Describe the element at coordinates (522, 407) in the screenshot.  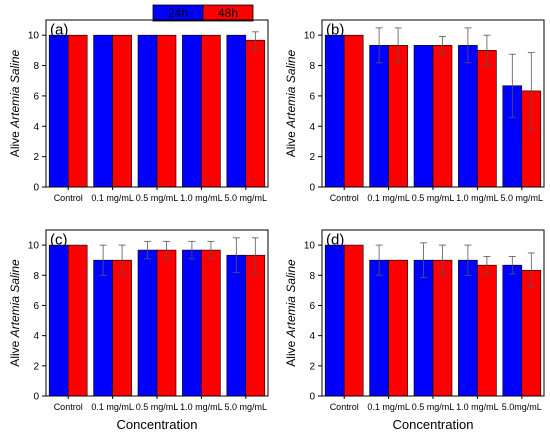
I see `x-tick-label: 5.0mg/mL` at that location.